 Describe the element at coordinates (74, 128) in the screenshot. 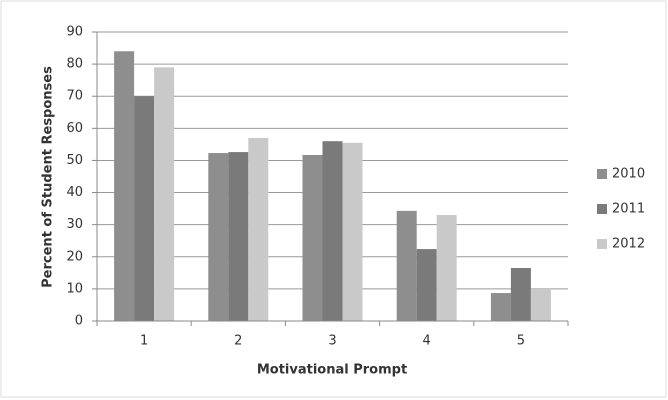

I see `y-tick-label: 60` at that location.